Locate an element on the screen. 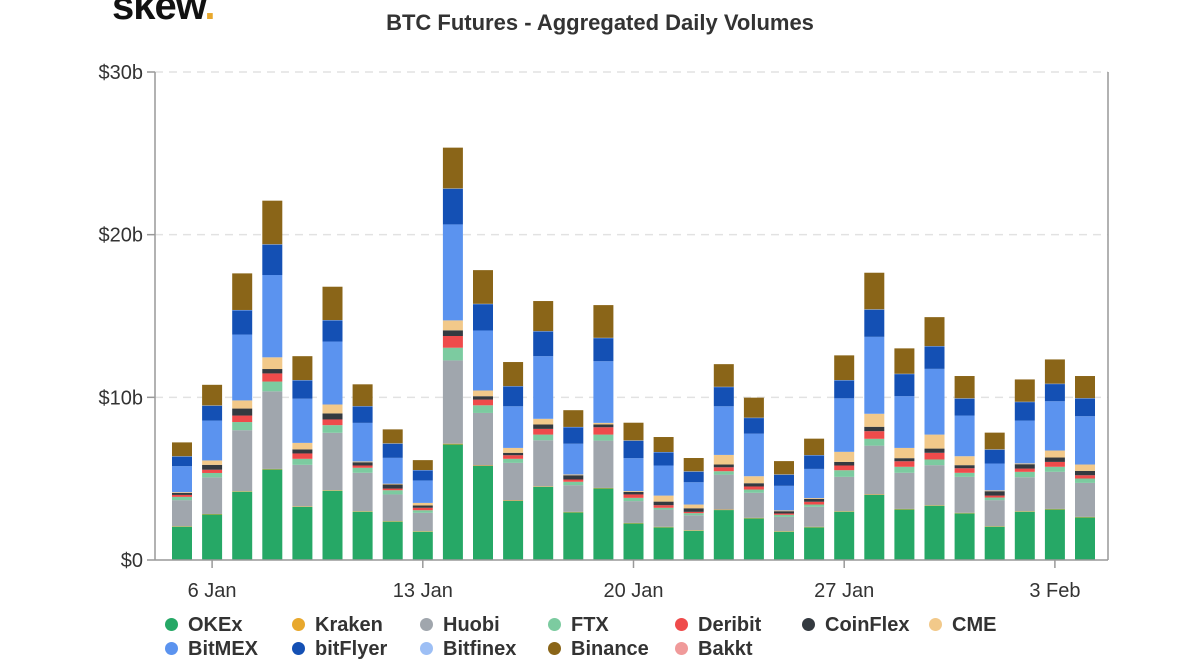 This screenshot has height=670, width=1200. logo-text: skew is located at coordinates (158, 14).